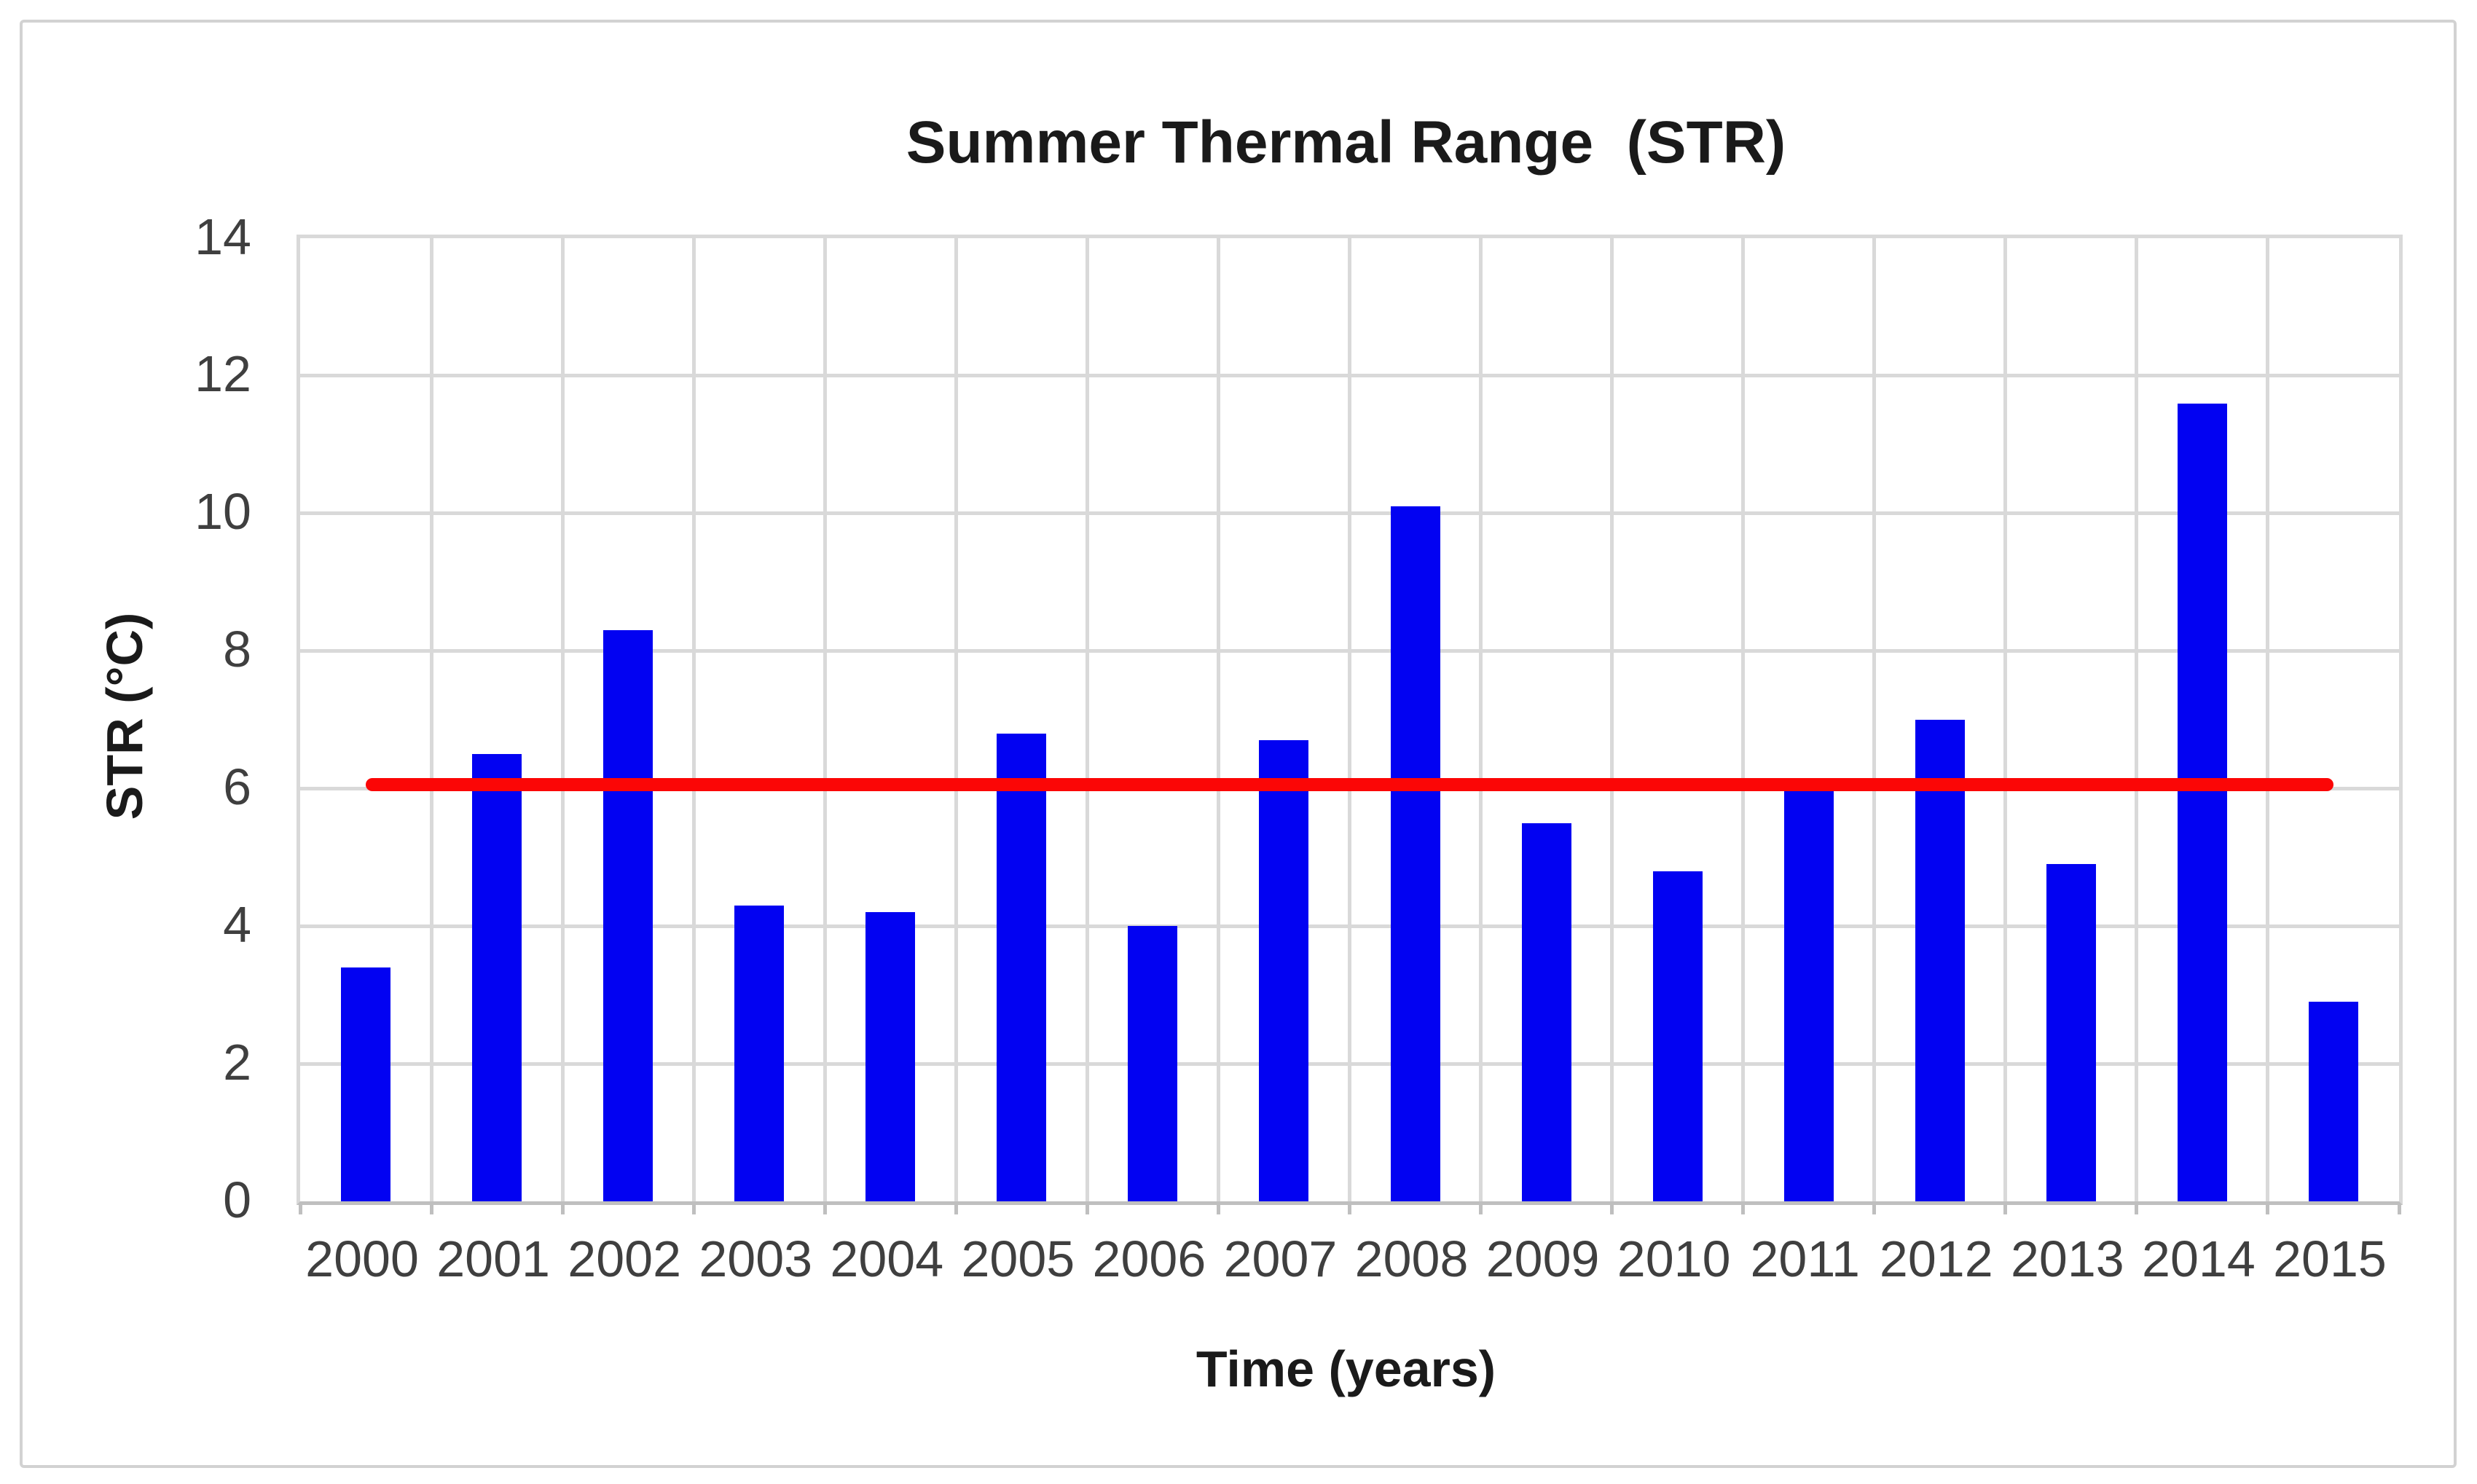  I want to click on x-tick-label: 2013, so click(2067, 1258).